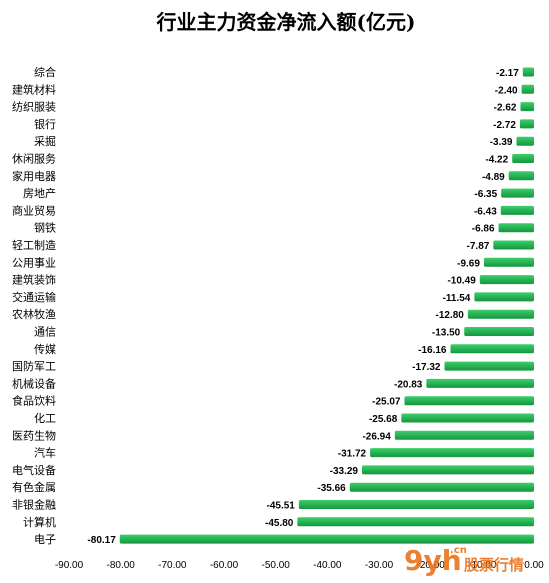 The width and height of the screenshot is (549, 583). I want to click on category-label: 建筑装饰, so click(34, 280).